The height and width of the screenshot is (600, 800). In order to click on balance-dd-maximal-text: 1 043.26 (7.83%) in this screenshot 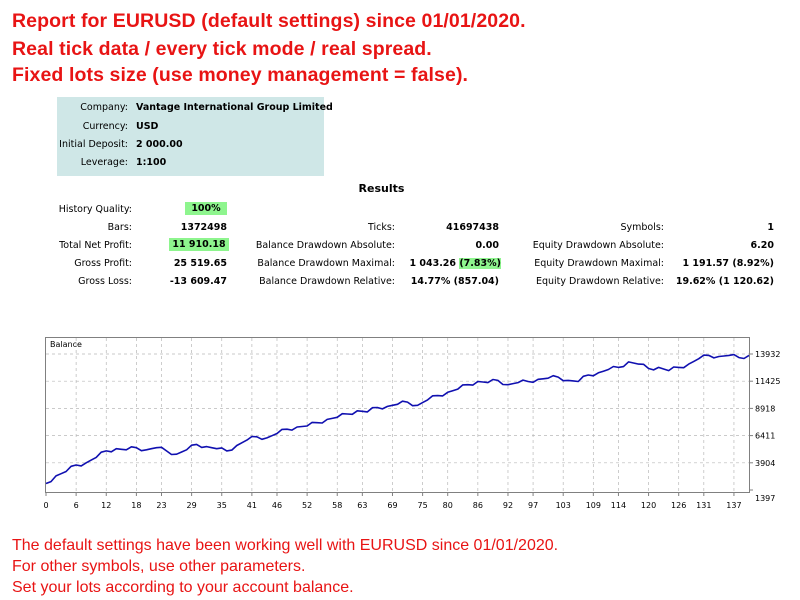, I will do `click(455, 263)`.